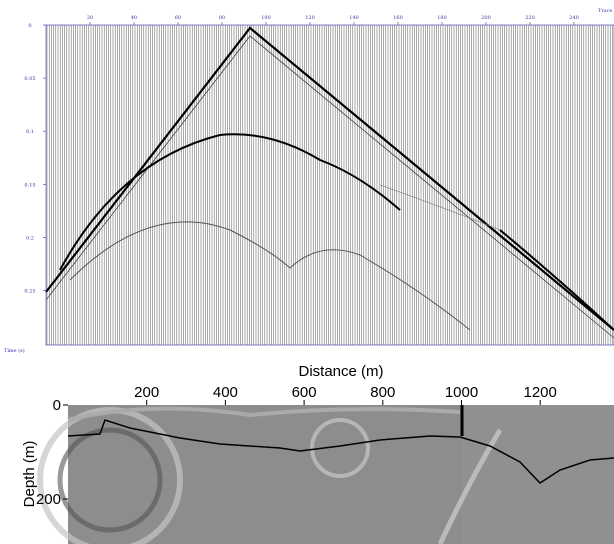  What do you see at coordinates (310, 18) in the screenshot?
I see `x-tick-label: 120` at bounding box center [310, 18].